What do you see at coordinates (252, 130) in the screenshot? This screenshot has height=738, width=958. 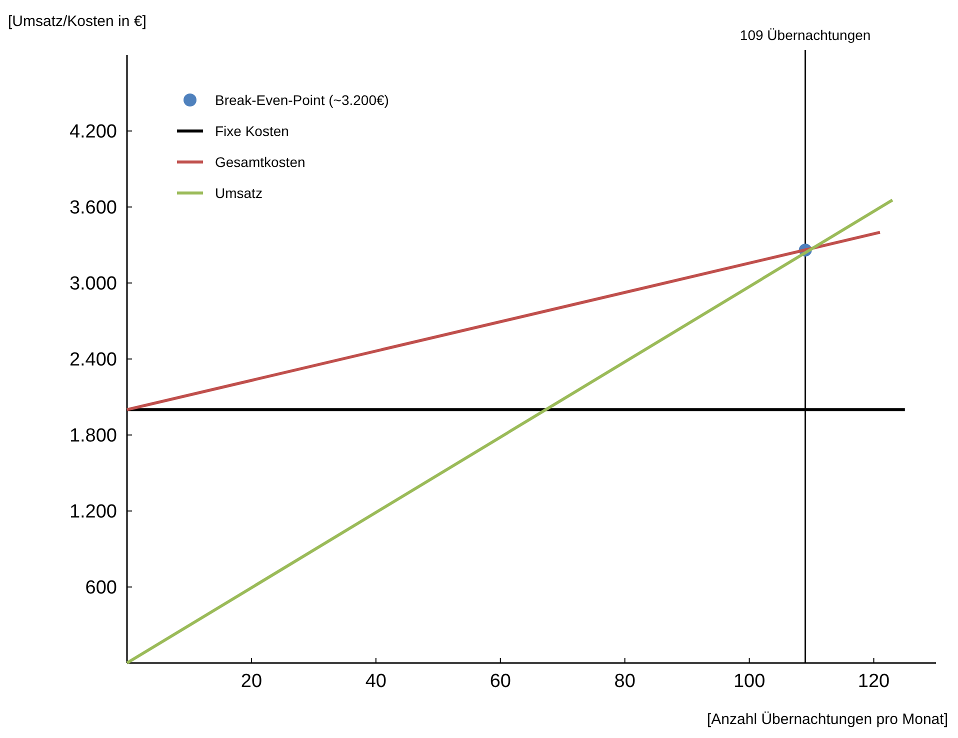 I see `legend-label: Fixe Kosten` at bounding box center [252, 130].